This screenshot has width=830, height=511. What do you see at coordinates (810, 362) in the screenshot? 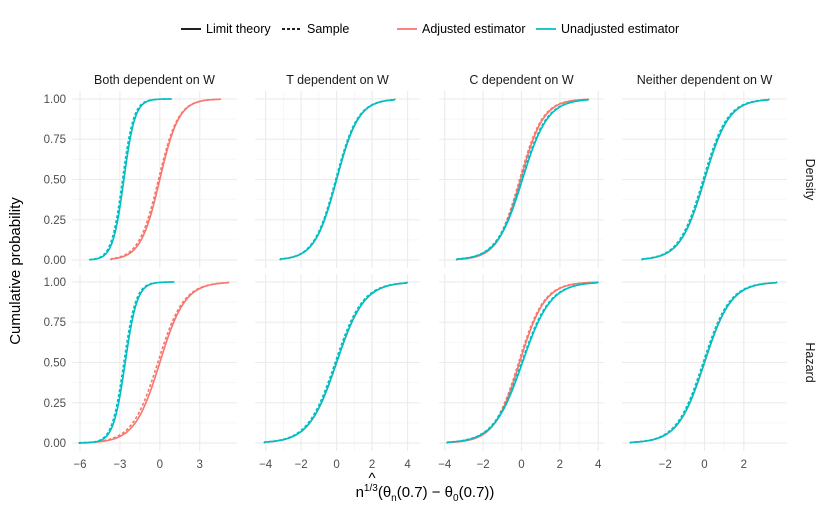
I see `strip-row-hazard: Hazard` at bounding box center [810, 362].